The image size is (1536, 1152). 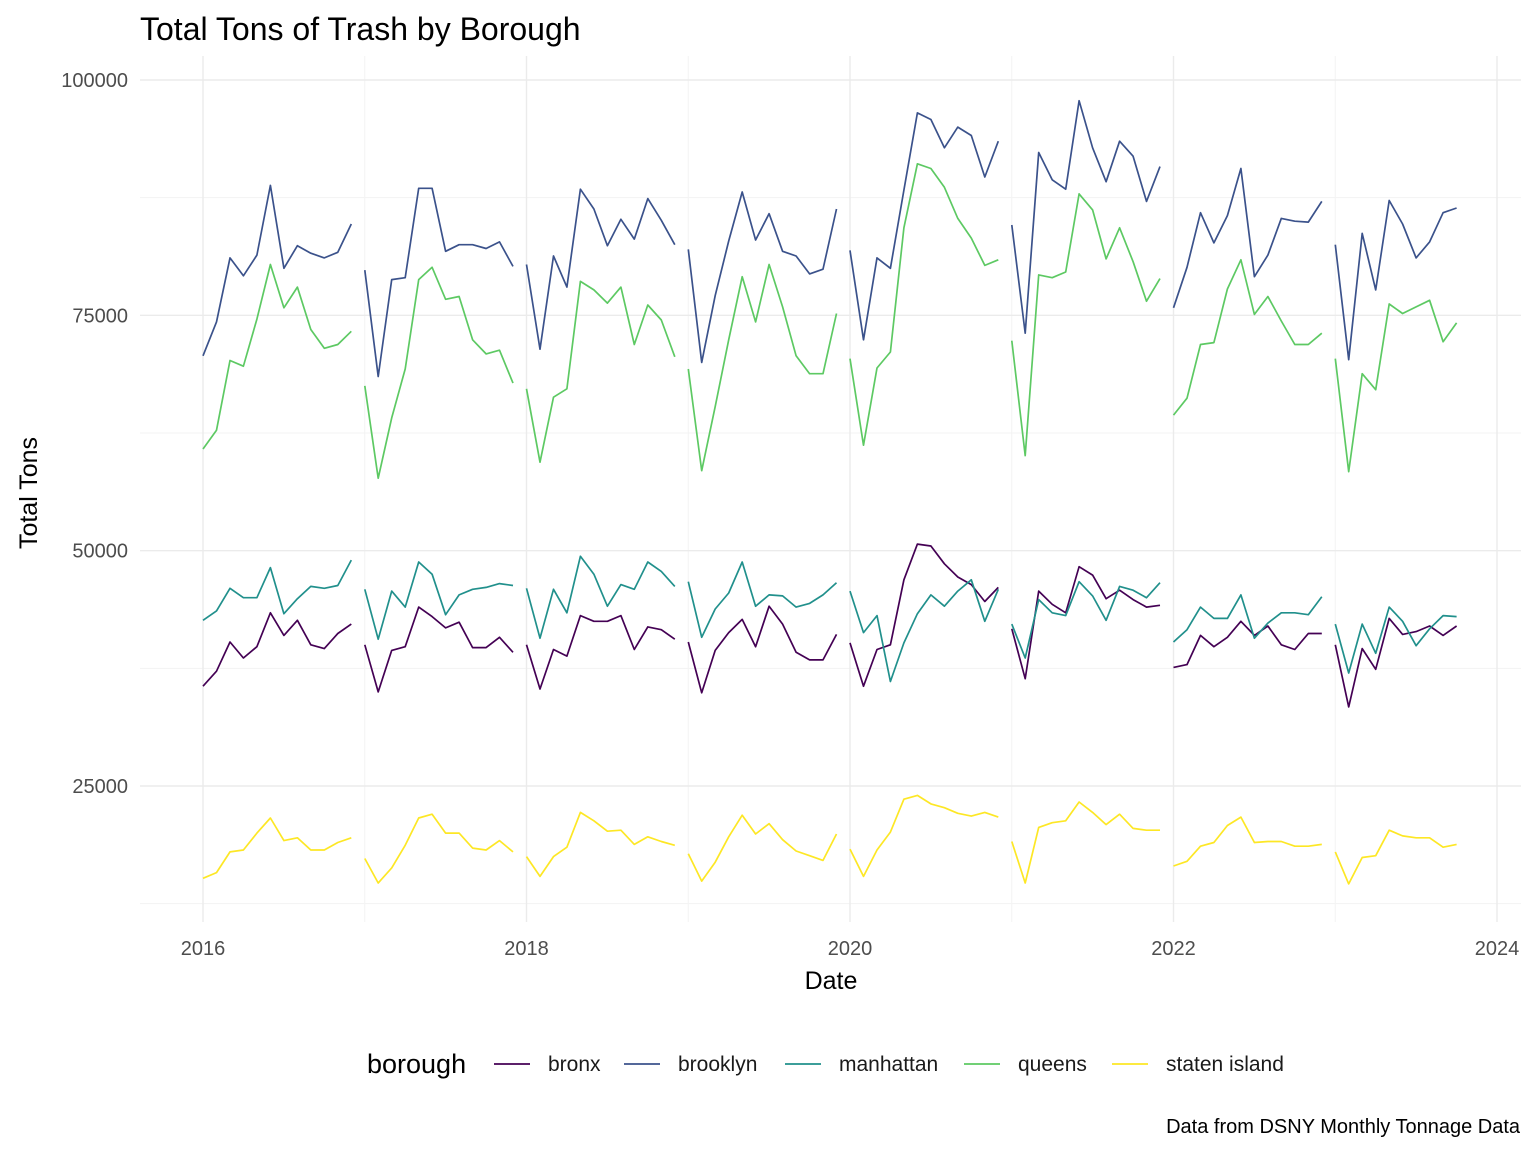 I want to click on y-tick-label: 100000, so click(x=94, y=81).